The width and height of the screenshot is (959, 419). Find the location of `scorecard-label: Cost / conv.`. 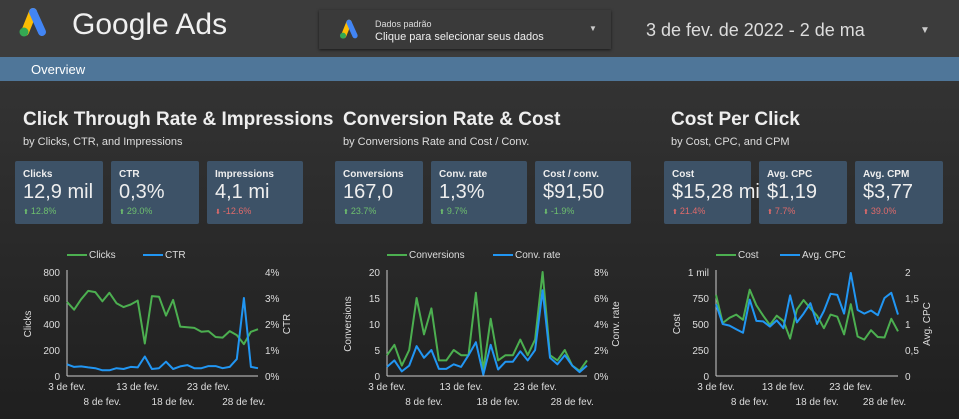

scorecard-label: Cost / conv. is located at coordinates (571, 174).